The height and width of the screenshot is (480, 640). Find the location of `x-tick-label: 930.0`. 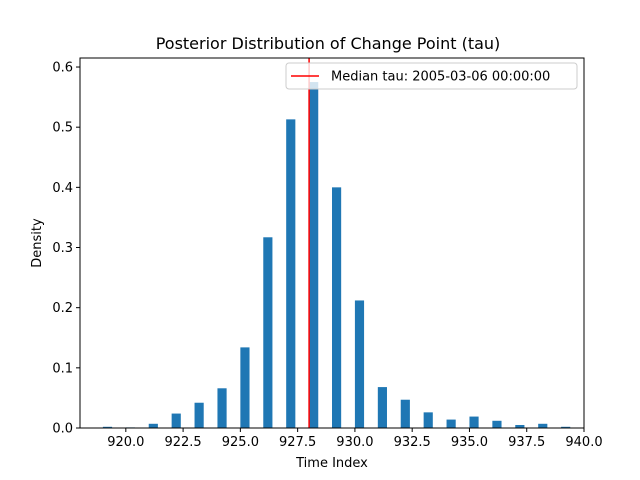

x-tick-label: 930.0 is located at coordinates (354, 442).